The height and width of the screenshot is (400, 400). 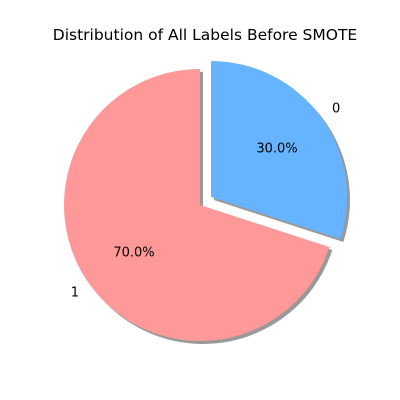 I want to click on percent-label-1: 70.0%, so click(x=133, y=252).